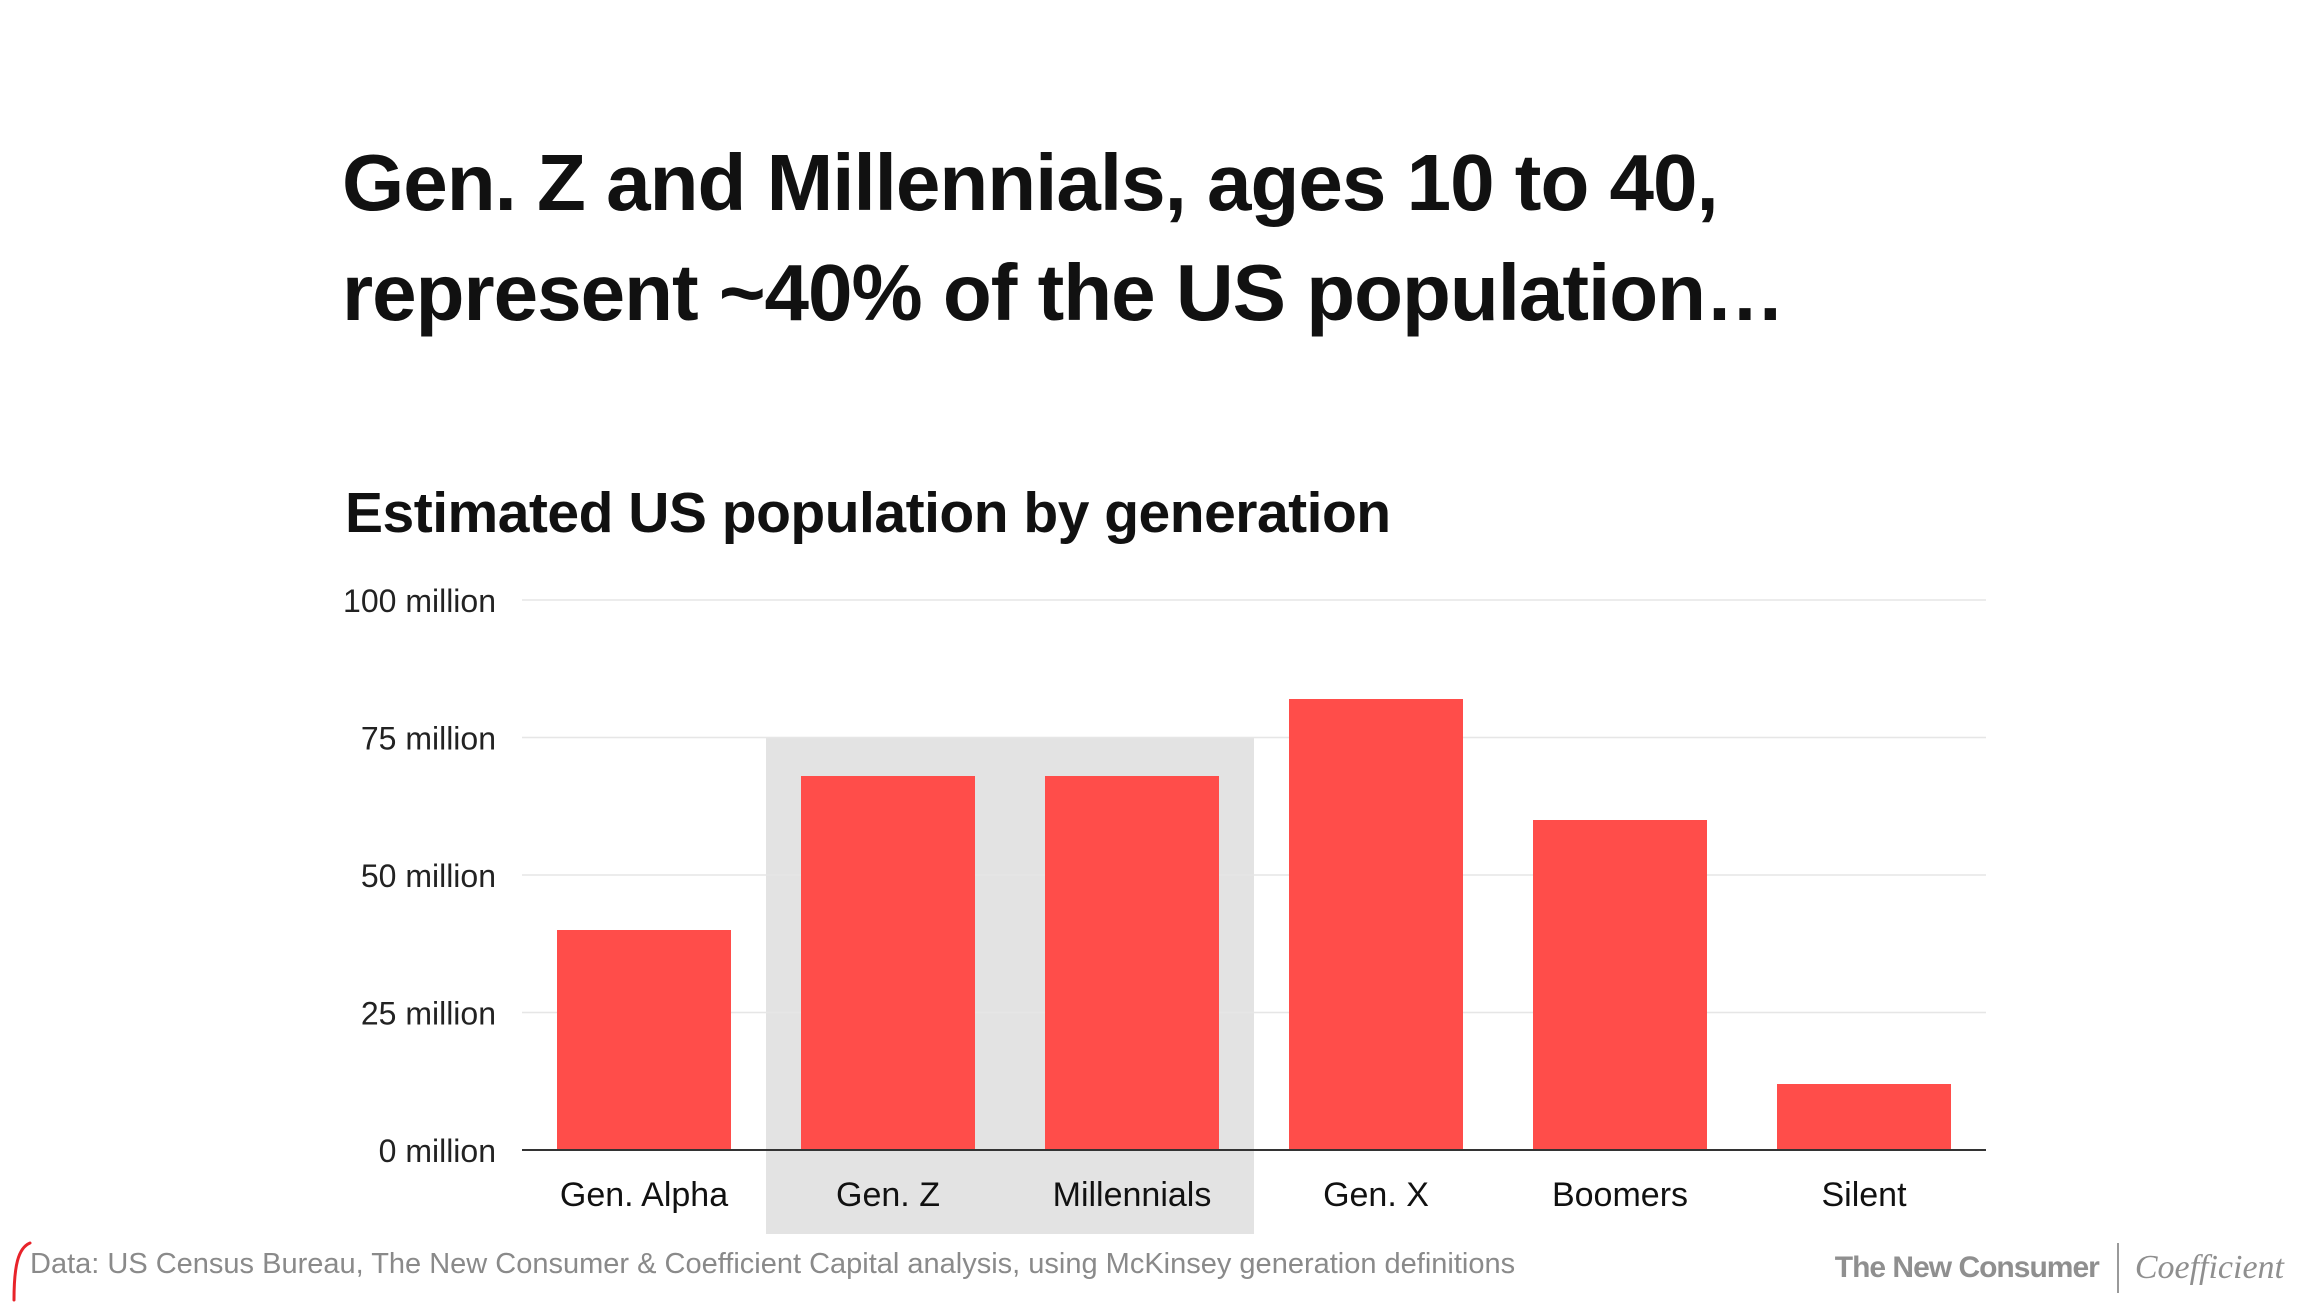 This screenshot has height=1304, width=2306. Describe the element at coordinates (644, 1195) in the screenshot. I see `x-tick-label: Gen. Alpha` at that location.